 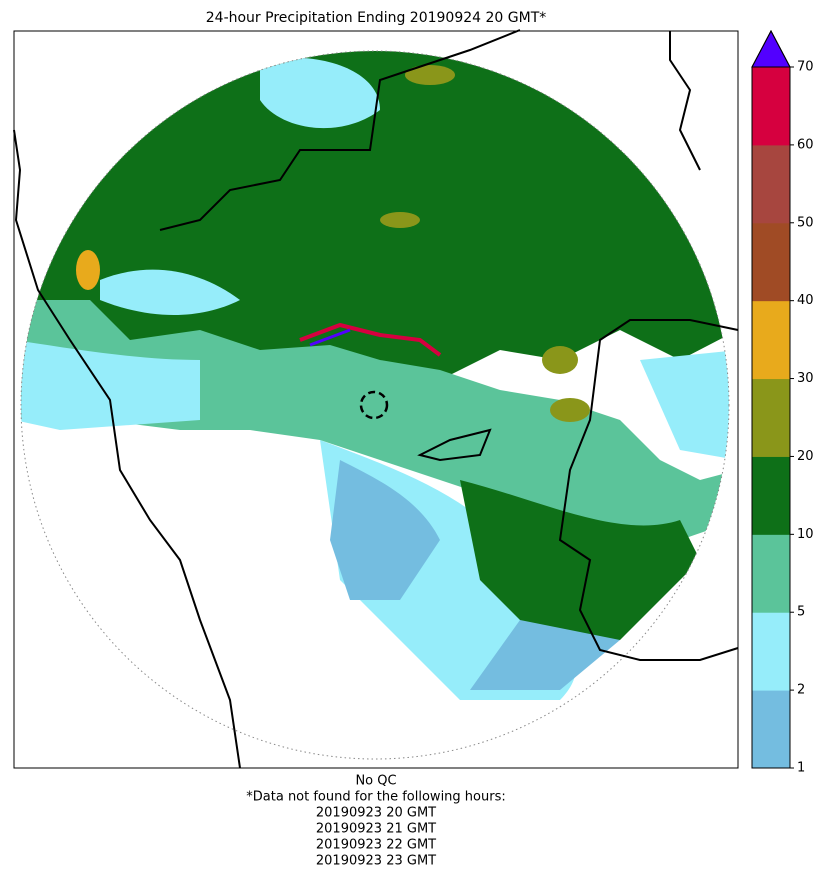 What do you see at coordinates (805, 67) in the screenshot?
I see `colorbar-tick-label: 70` at bounding box center [805, 67].